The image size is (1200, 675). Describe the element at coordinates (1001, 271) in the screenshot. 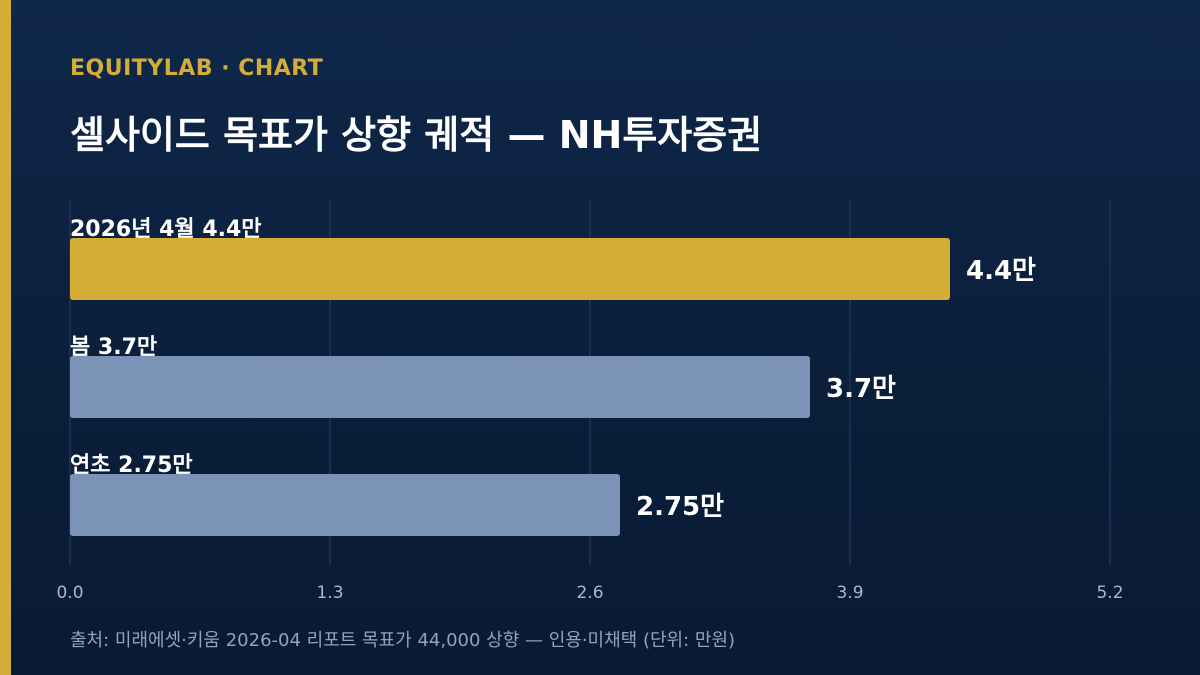

I see `value-label: 4.4만` at that location.